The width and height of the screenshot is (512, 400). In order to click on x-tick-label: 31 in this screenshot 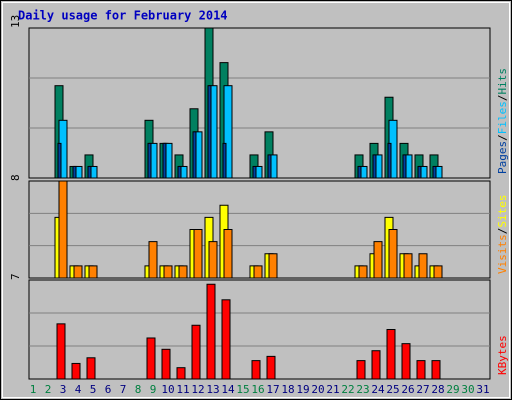, I will do `click(482, 389)`.